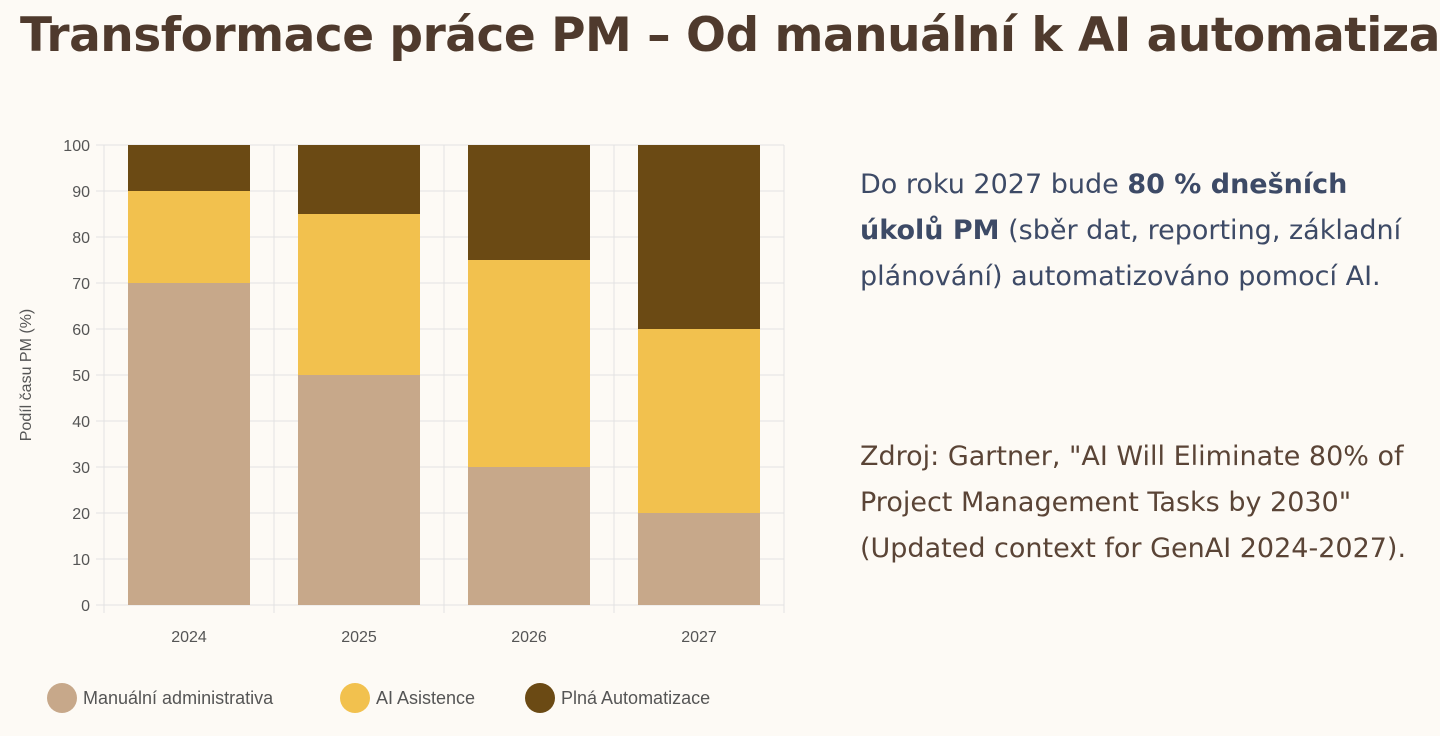 The height and width of the screenshot is (736, 1440). Describe the element at coordinates (189, 637) in the screenshot. I see `x-tick-label: 2024` at that location.